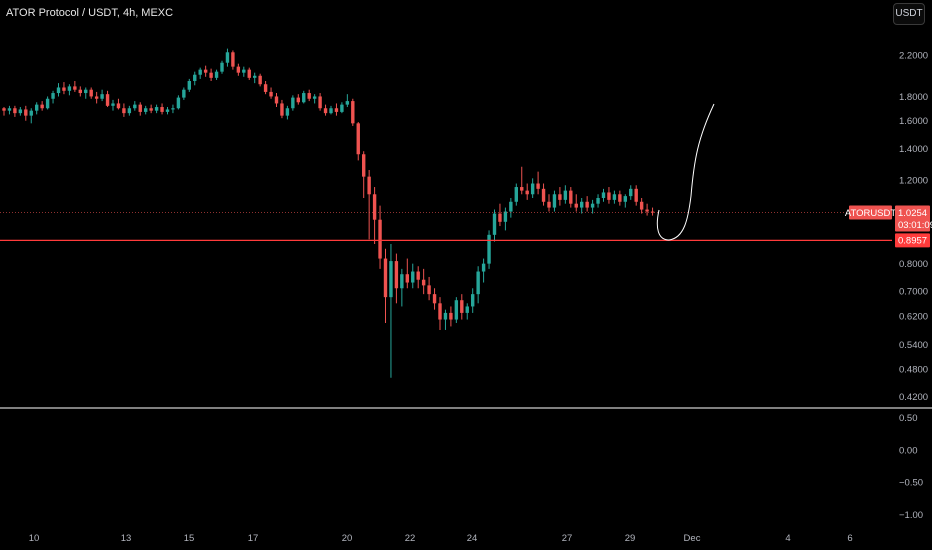  I want to click on symbol-tag-label: ATORUSDT, so click(871, 213).